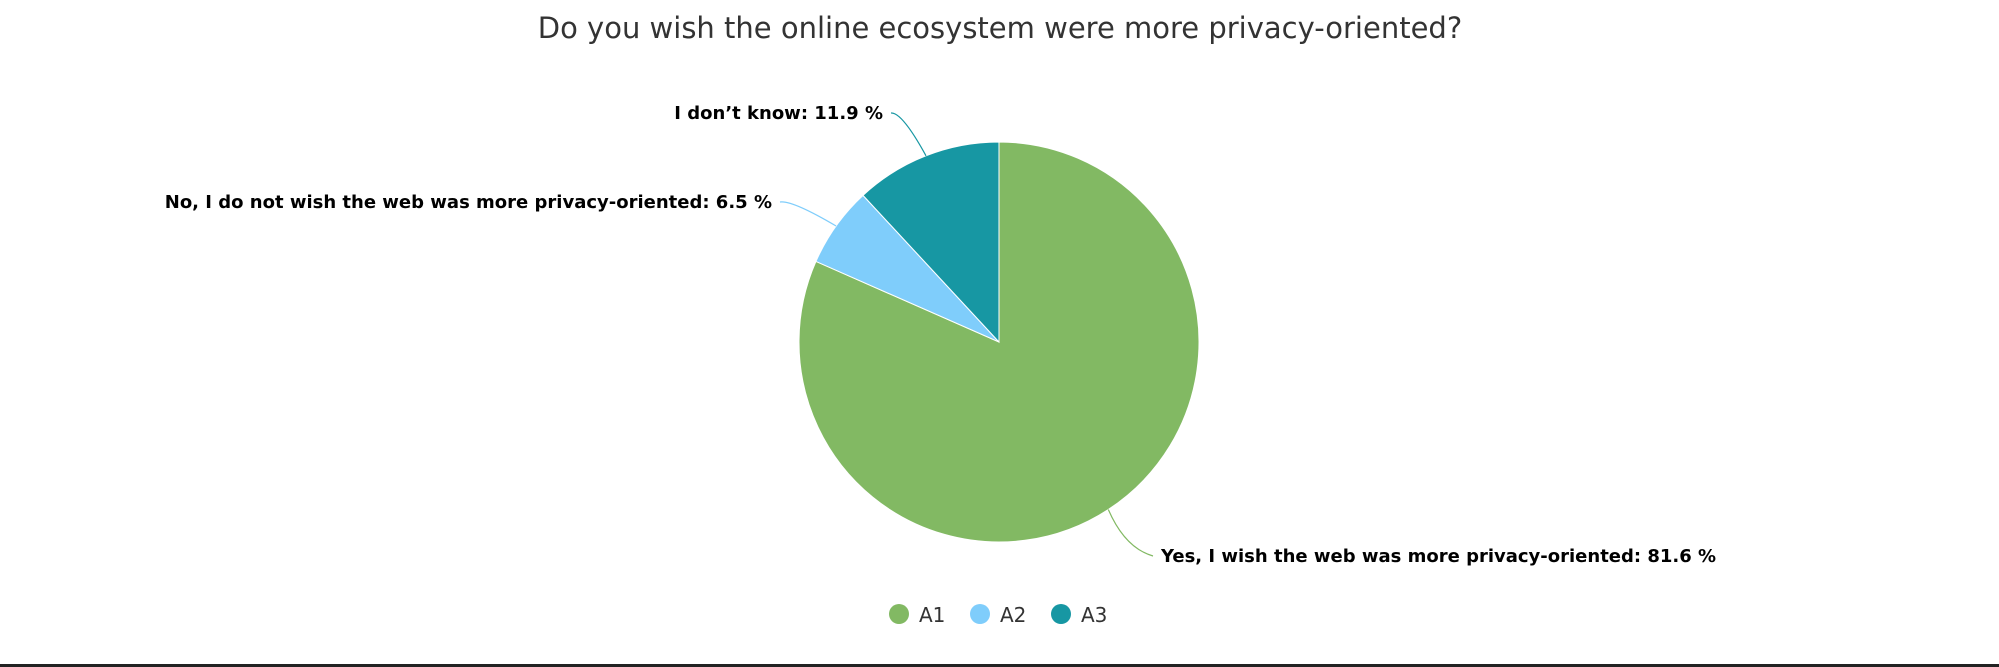 The width and height of the screenshot is (1999, 667). What do you see at coordinates (999, 665) in the screenshot?
I see `bottom-border` at bounding box center [999, 665].